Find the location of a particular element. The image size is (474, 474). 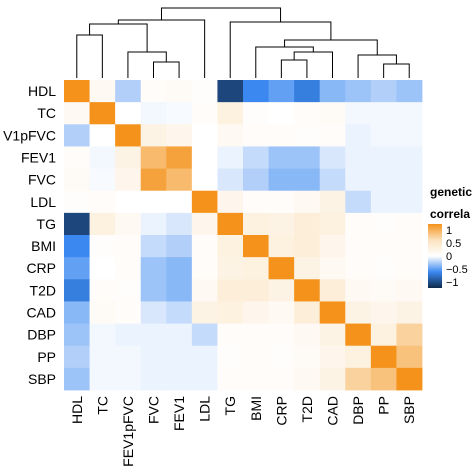

heatmap-cell-TC-BMI is located at coordinates (256, 113).